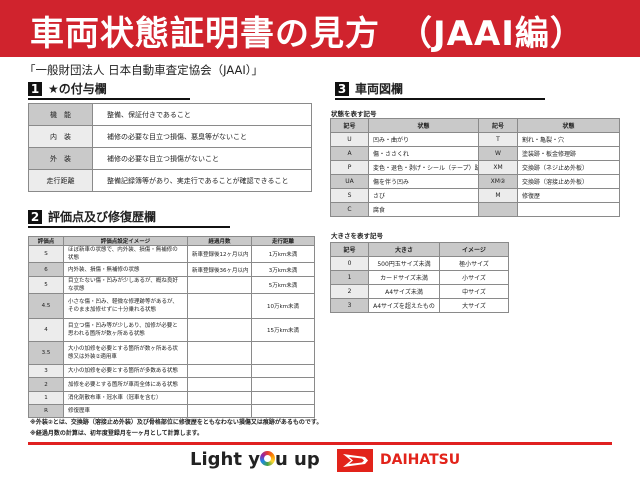 The image size is (640, 480). What do you see at coordinates (60, 180) in the screenshot?
I see `criteria-label: 走行距離` at bounding box center [60, 180].